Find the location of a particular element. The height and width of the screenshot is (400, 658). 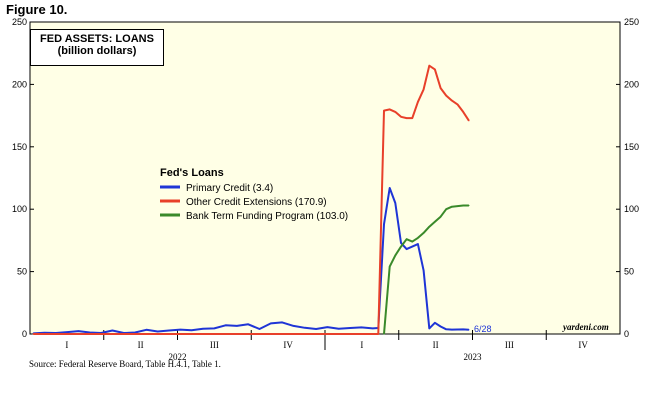

y-tick-label-left: 250 is located at coordinates (19, 22).